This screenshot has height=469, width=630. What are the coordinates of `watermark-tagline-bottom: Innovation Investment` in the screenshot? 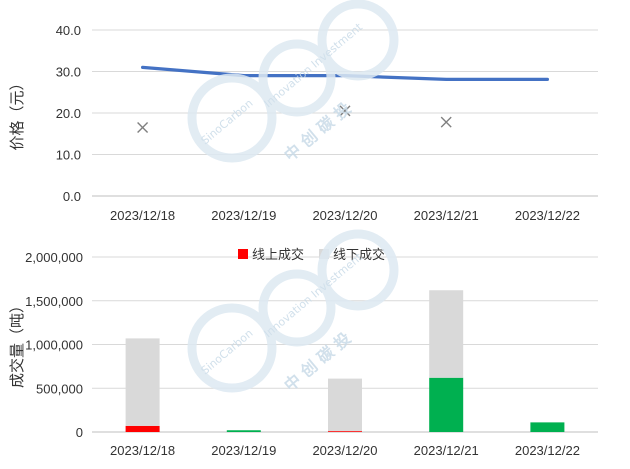 It's located at (314, 295).